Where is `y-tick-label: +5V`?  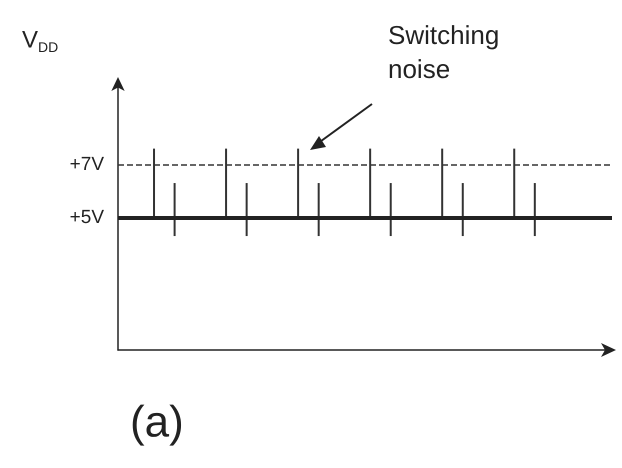 y-tick-label: +5V is located at coordinates (87, 217).